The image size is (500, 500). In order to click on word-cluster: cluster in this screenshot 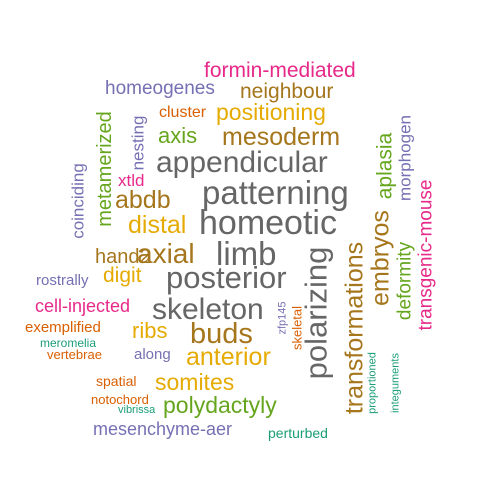, I will do `click(183, 112)`.